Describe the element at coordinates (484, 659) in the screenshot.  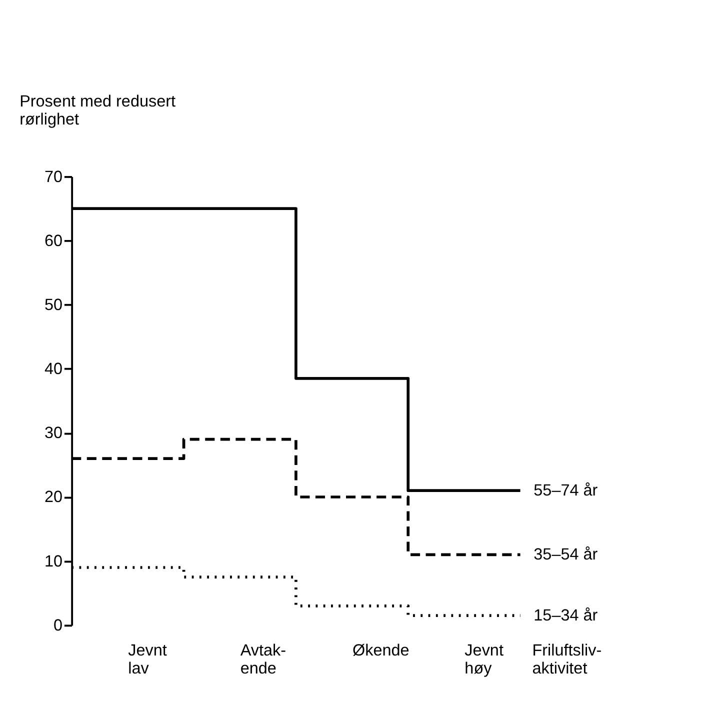
I see `x-tick-label: Jevnt høy` at that location.